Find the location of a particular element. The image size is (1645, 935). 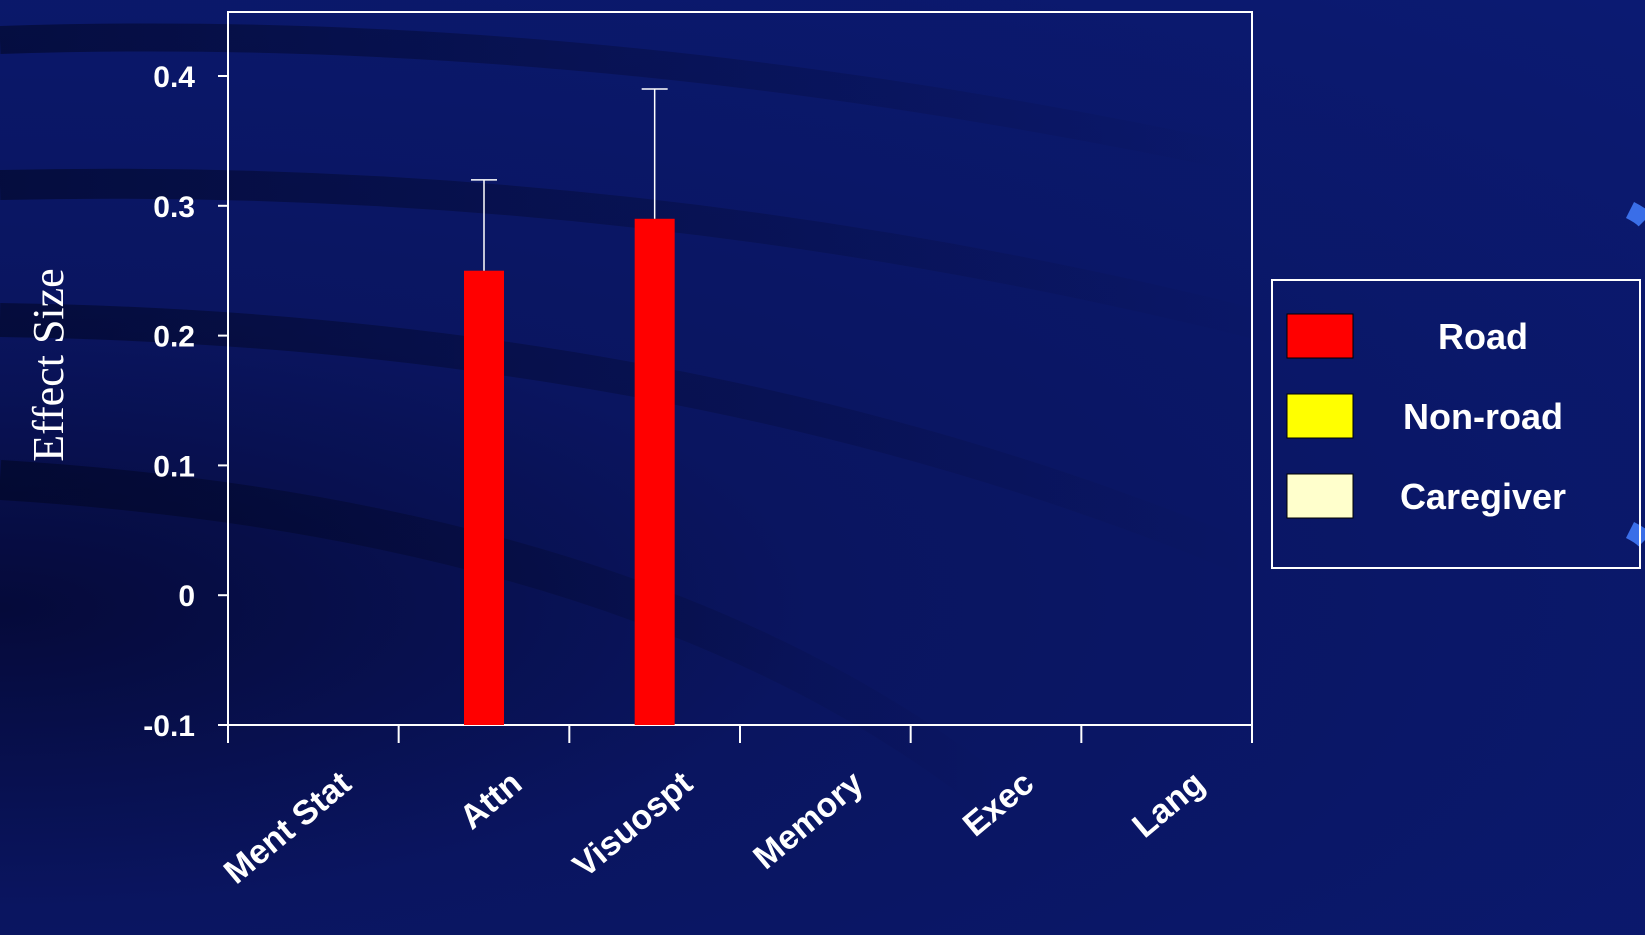

legend-label: Caregiver is located at coordinates (1483, 496).